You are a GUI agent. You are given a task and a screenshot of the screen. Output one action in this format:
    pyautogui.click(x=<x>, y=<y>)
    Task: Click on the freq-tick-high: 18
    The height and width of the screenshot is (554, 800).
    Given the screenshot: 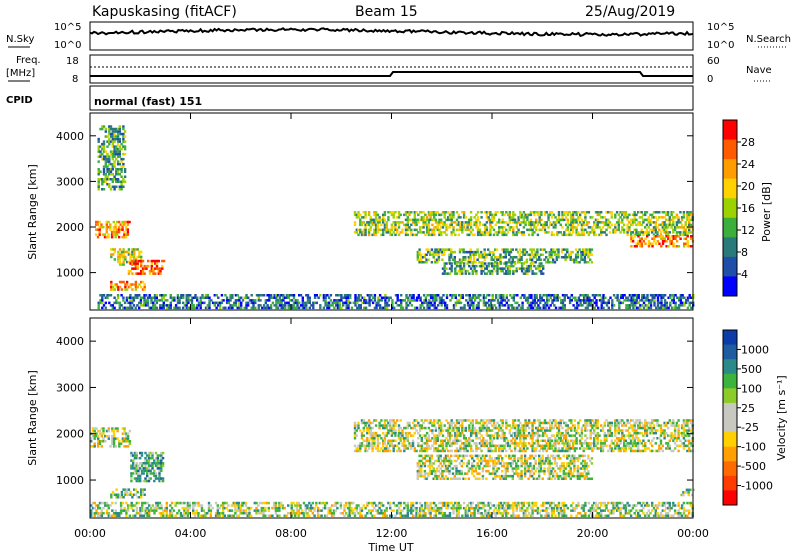 What is the action you would take?
    pyautogui.click(x=72, y=61)
    